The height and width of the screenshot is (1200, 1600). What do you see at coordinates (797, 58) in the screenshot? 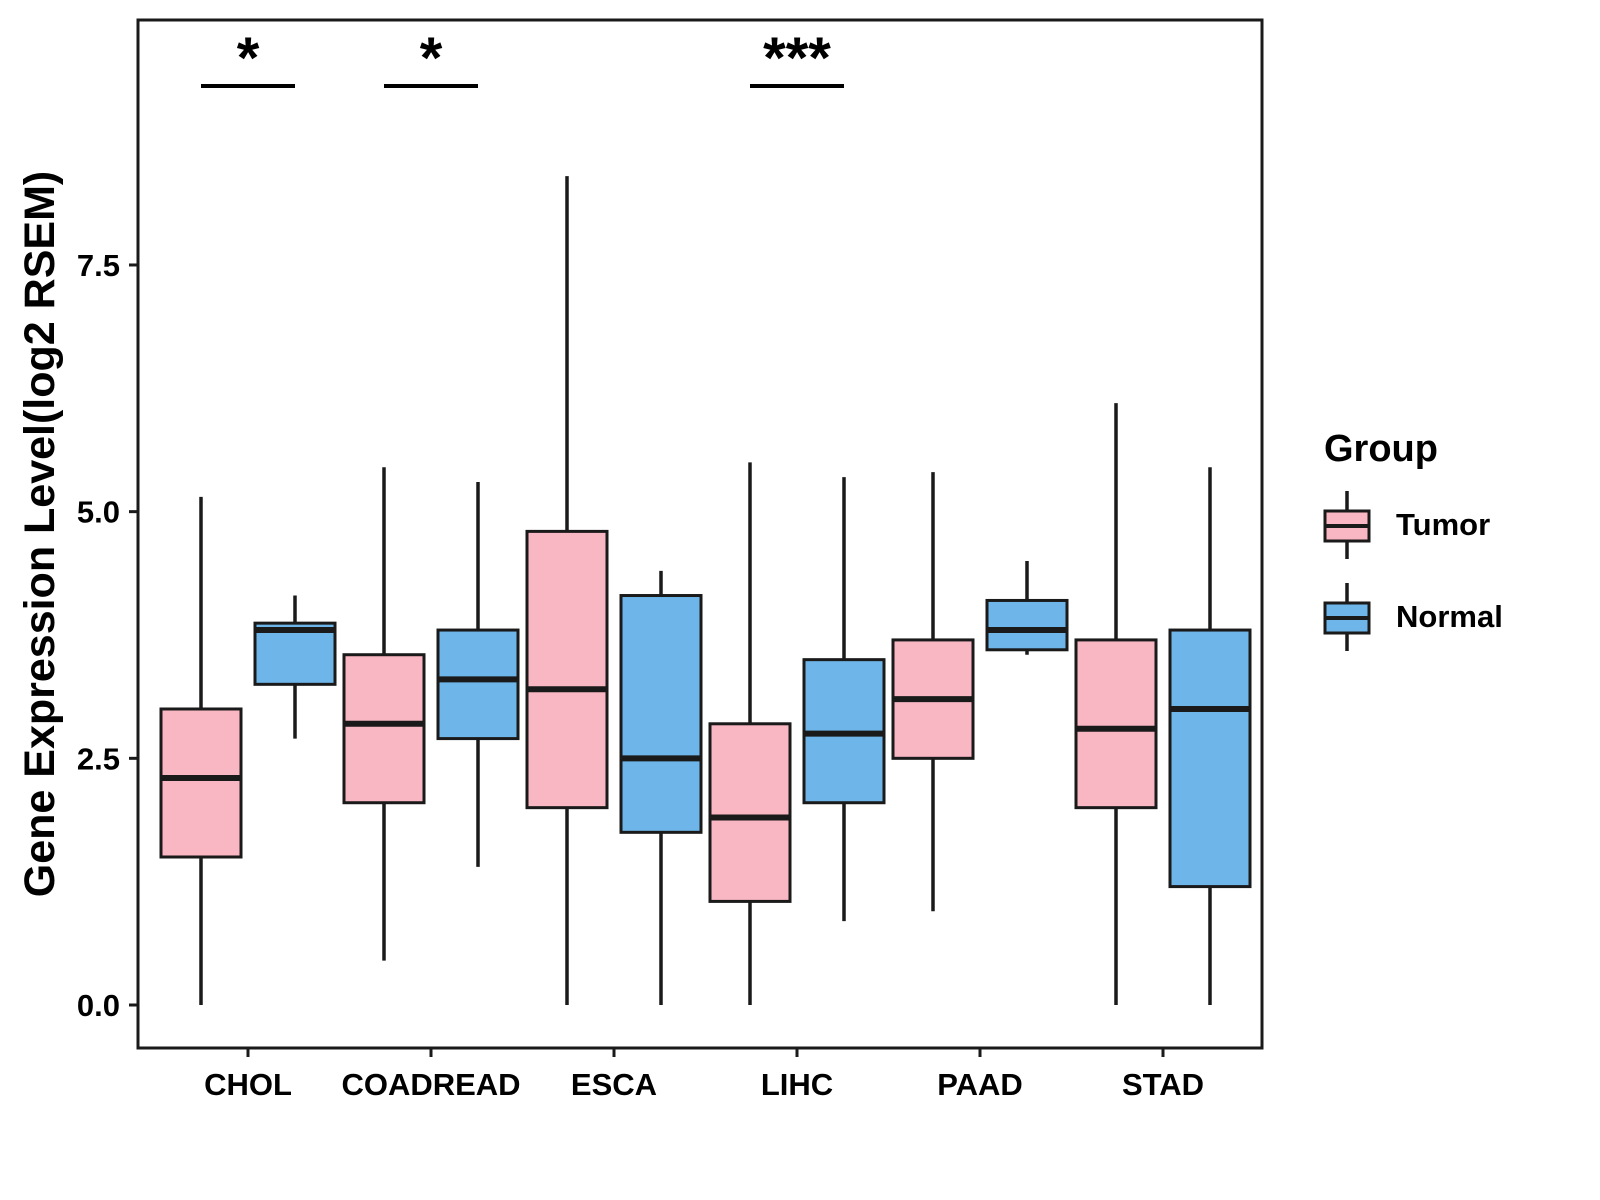
I see `significance-label-lihc: ***` at bounding box center [797, 58].